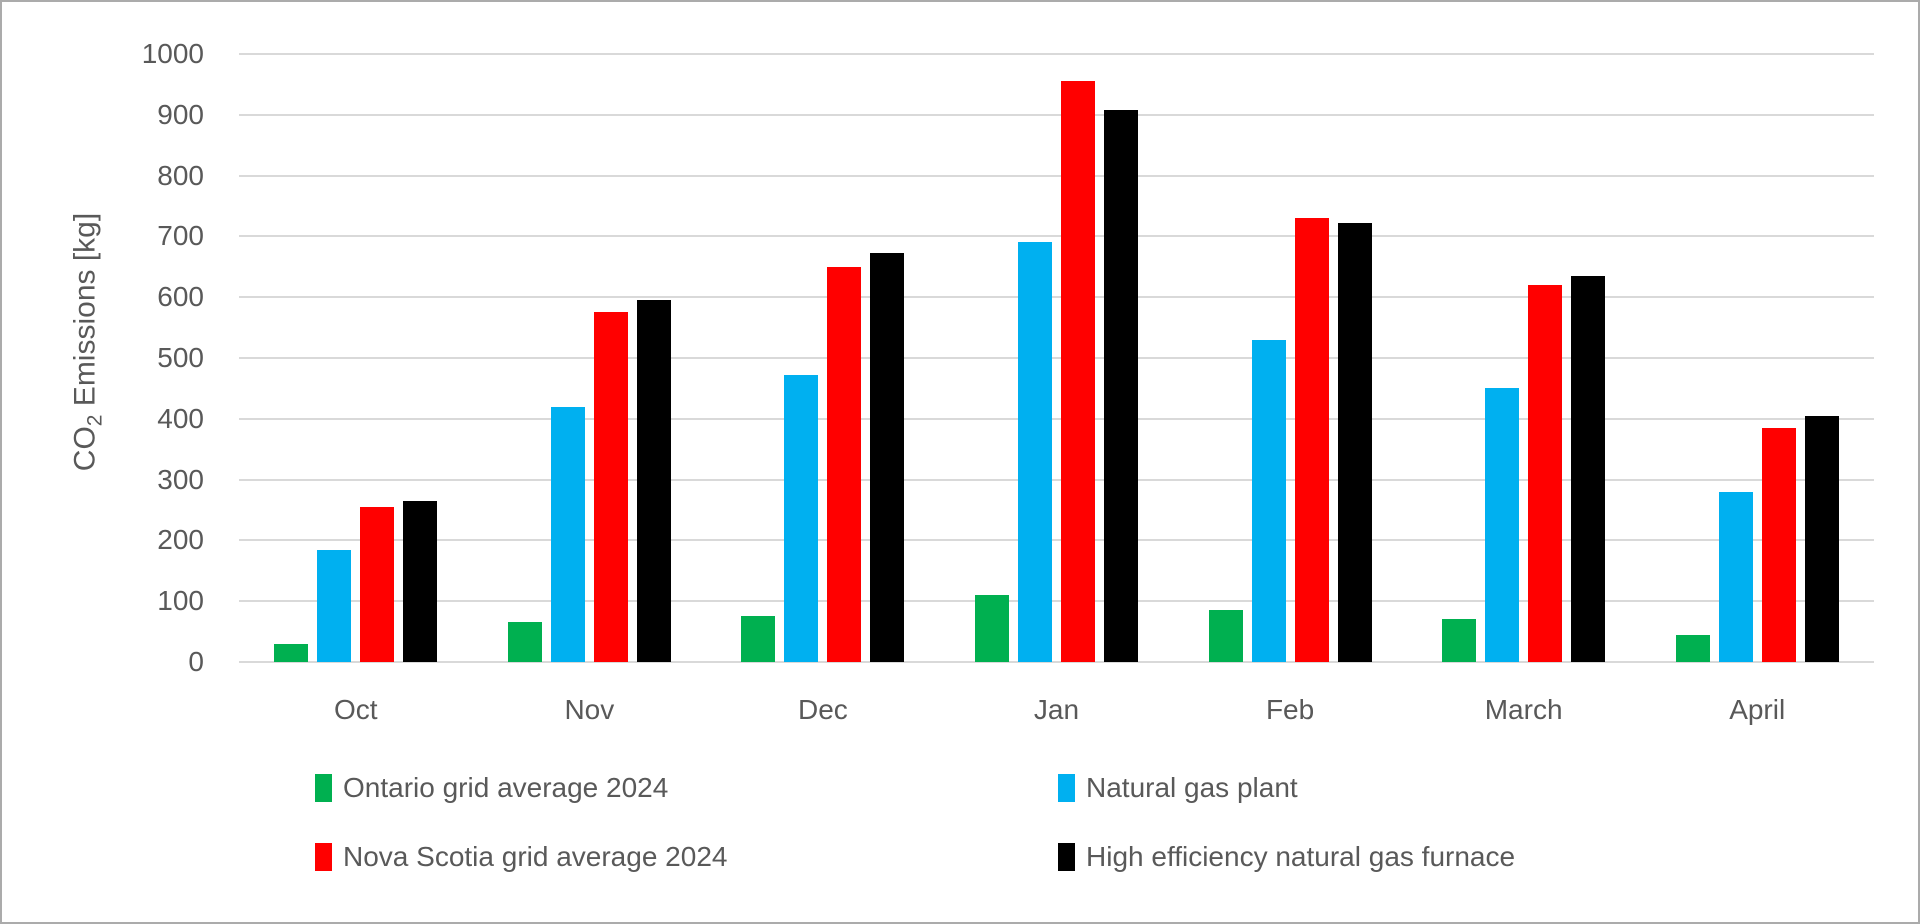  What do you see at coordinates (180, 601) in the screenshot?
I see `y-tick-label: 100` at bounding box center [180, 601].